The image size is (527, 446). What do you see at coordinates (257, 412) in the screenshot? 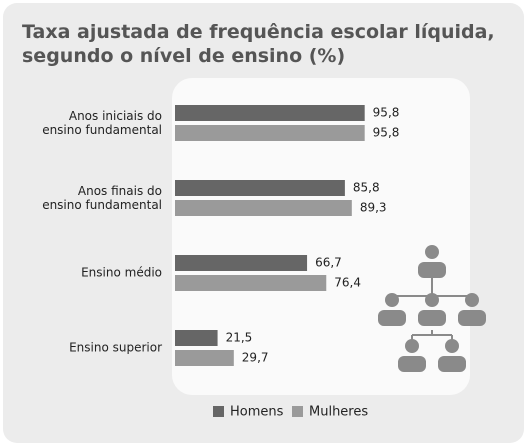
I see `legend-label: Homens` at bounding box center [257, 412].